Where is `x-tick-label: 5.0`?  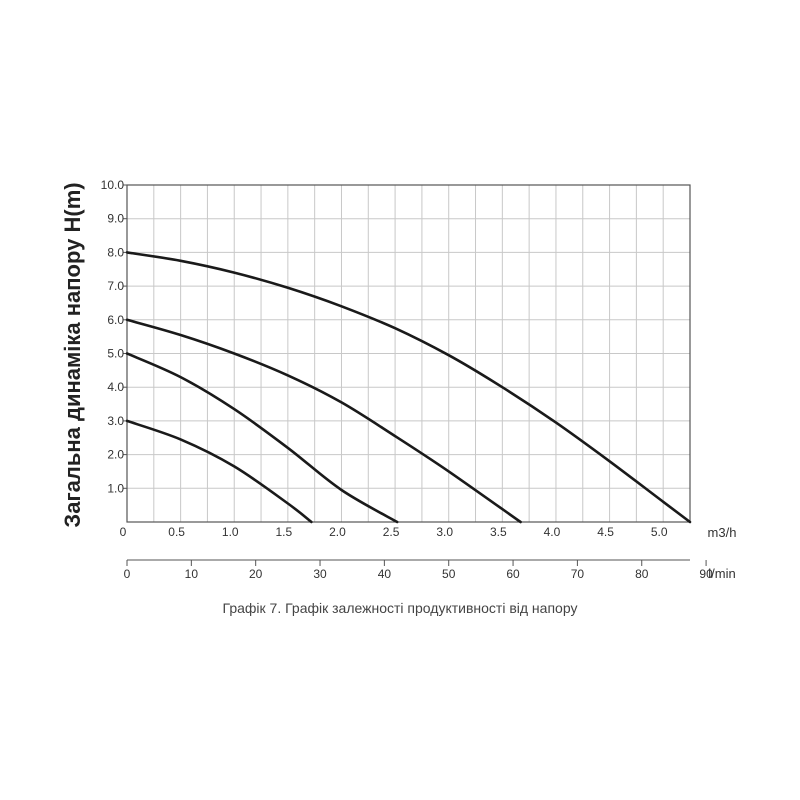 x-tick-label: 5.0 is located at coordinates (659, 532).